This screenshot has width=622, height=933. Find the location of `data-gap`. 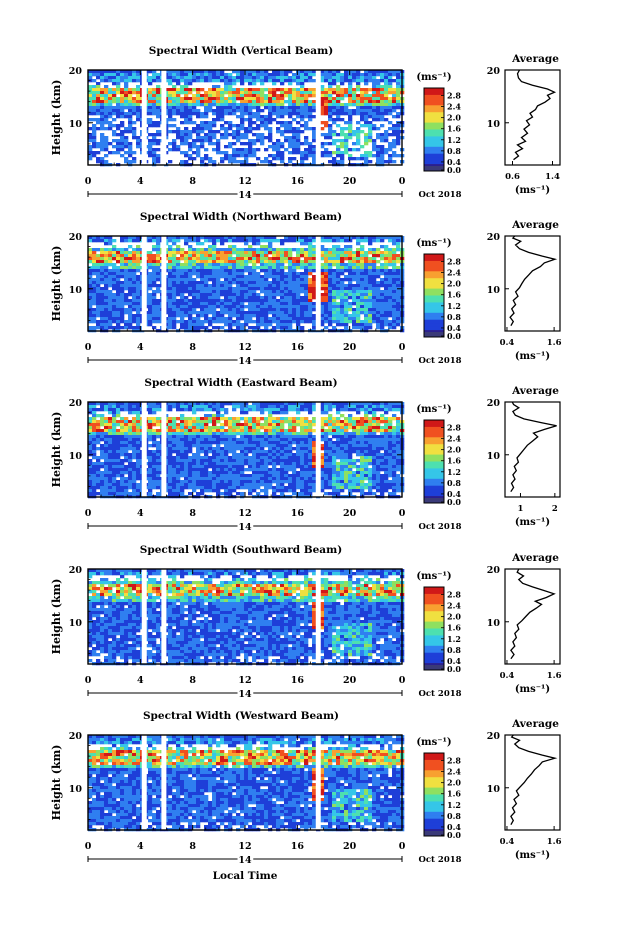

data-gap is located at coordinates (318, 117).